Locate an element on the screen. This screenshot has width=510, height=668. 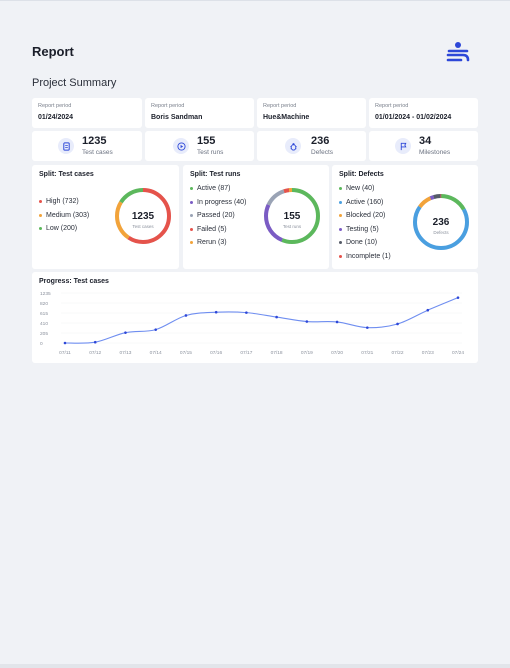
x-tick-label: 07/22 is located at coordinates (398, 353).